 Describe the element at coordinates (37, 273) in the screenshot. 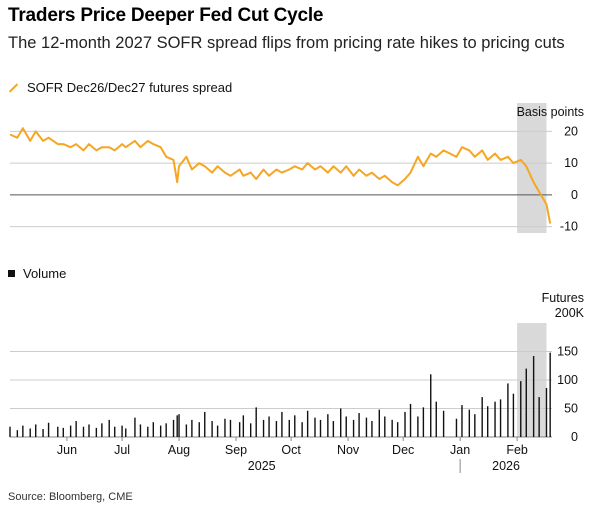

I see `volume-legend: Volume` at that location.